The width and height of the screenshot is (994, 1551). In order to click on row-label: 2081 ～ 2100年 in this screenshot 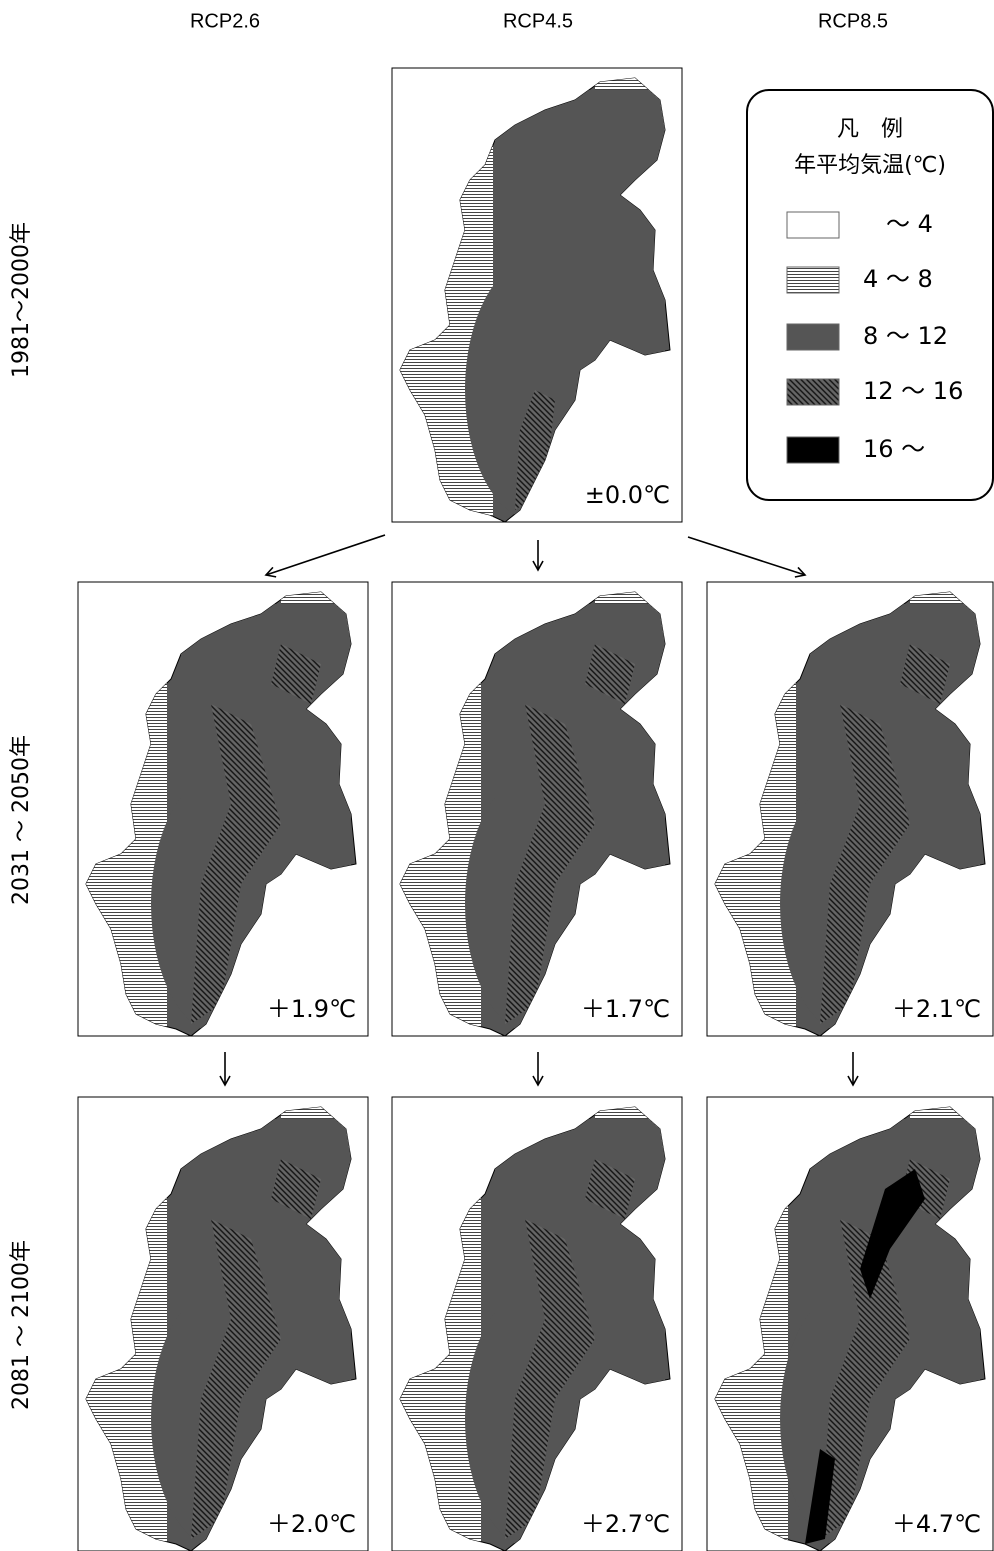, I will do `click(21, 1325)`.